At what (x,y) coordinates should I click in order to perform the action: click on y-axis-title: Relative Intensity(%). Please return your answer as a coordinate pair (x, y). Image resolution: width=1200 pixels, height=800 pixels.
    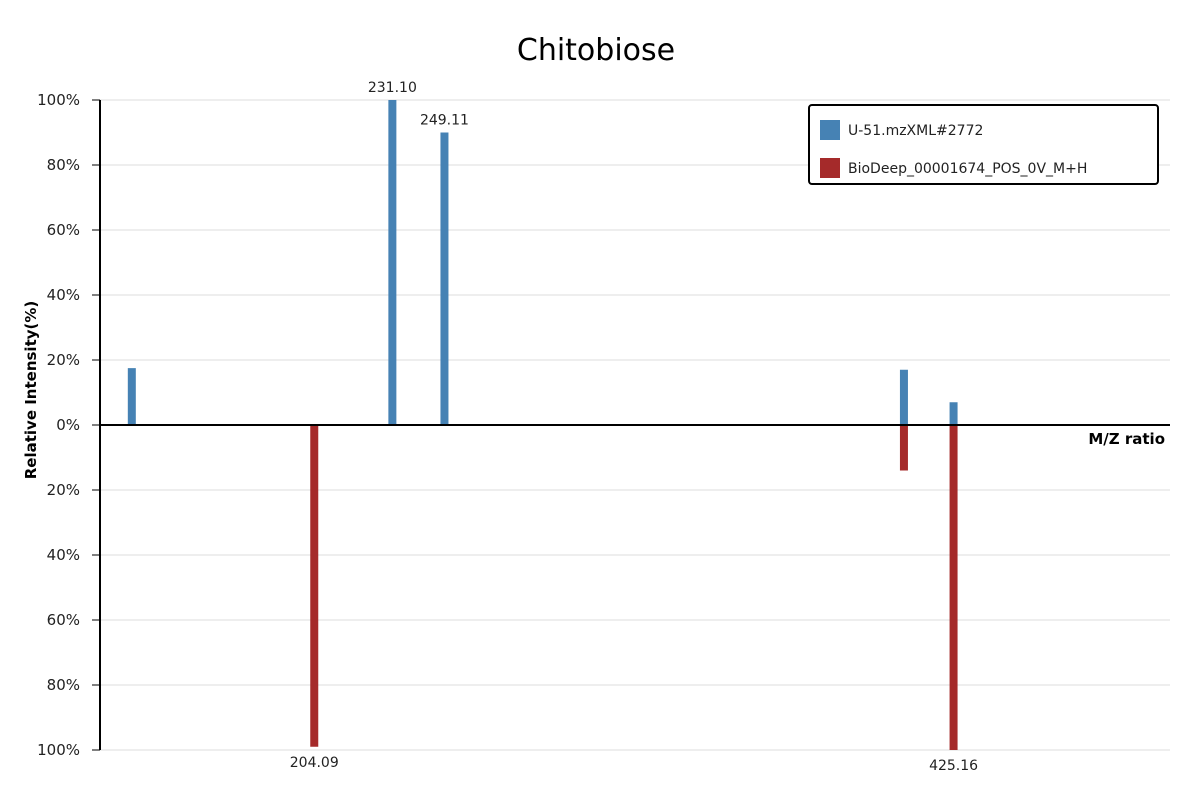
    Looking at the image, I should click on (31, 390).